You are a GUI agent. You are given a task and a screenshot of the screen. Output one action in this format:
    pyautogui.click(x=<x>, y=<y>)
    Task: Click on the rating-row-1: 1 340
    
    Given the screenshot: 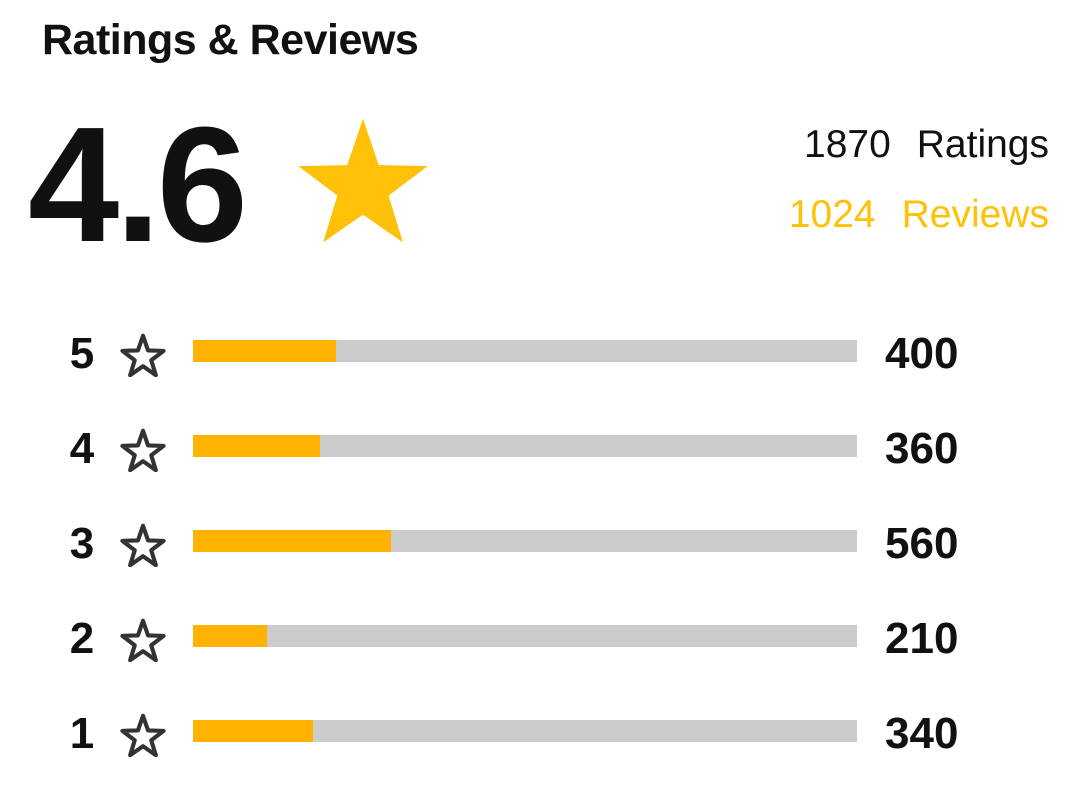 What is the action you would take?
    pyautogui.click(x=533, y=733)
    